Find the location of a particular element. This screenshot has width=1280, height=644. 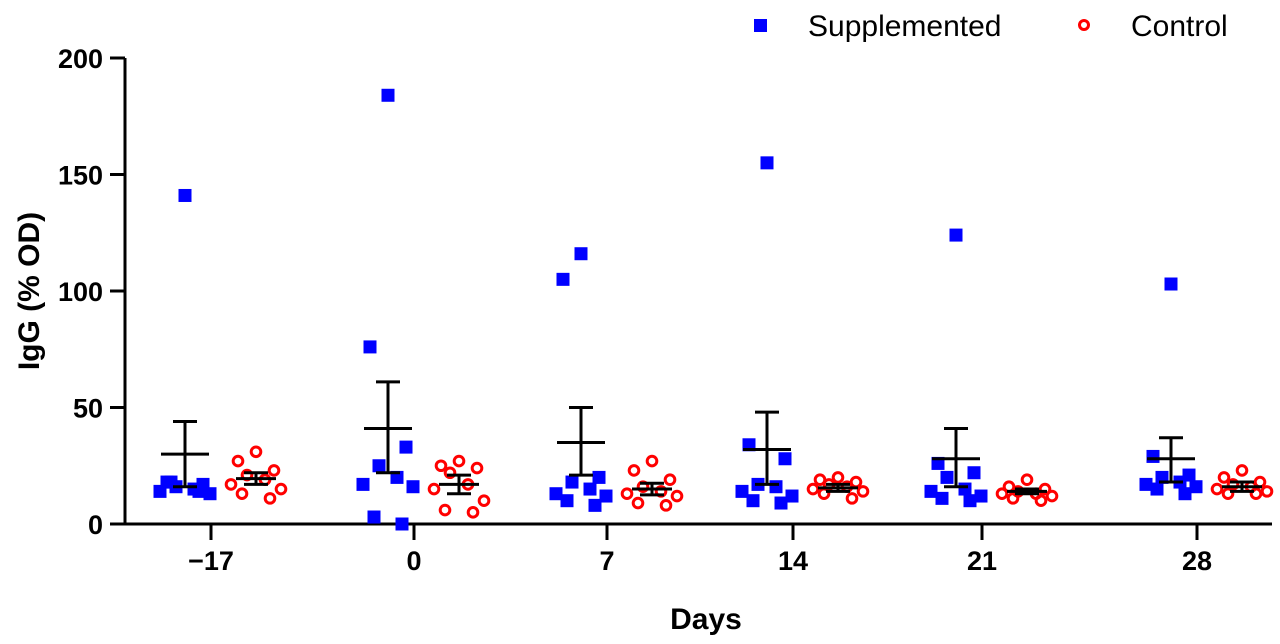

legend-control-label: Control is located at coordinates (1179, 26).